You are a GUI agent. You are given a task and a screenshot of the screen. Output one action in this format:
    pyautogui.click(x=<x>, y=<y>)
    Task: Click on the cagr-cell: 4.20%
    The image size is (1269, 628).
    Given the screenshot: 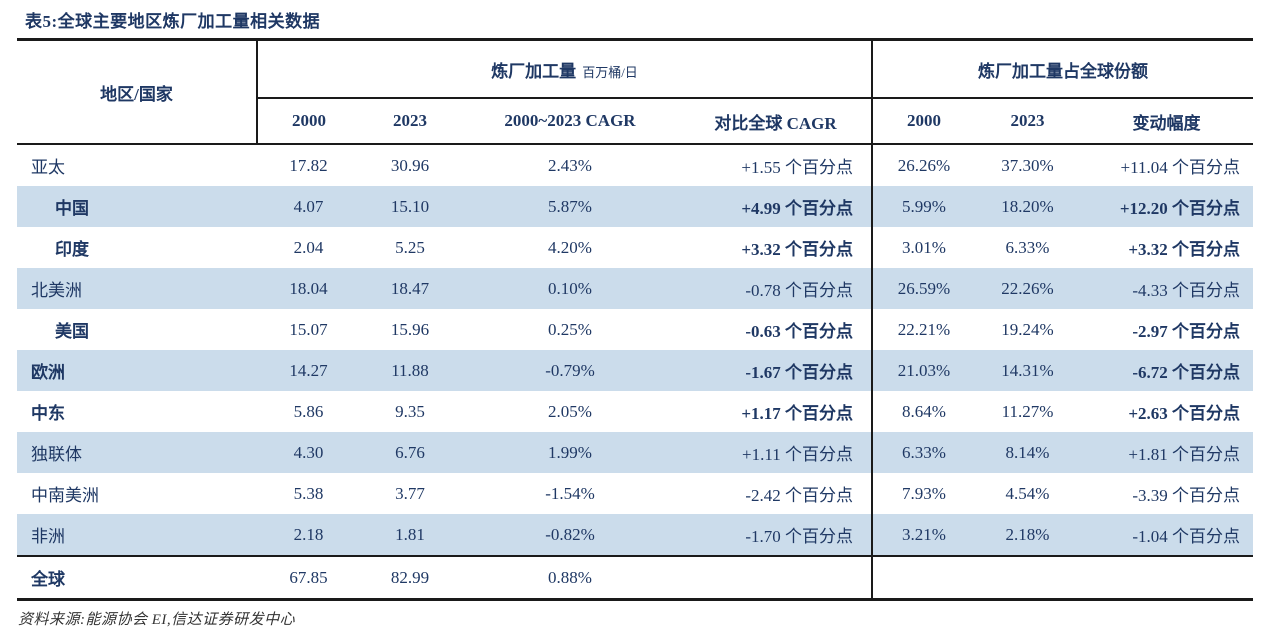 What is the action you would take?
    pyautogui.click(x=570, y=247)
    